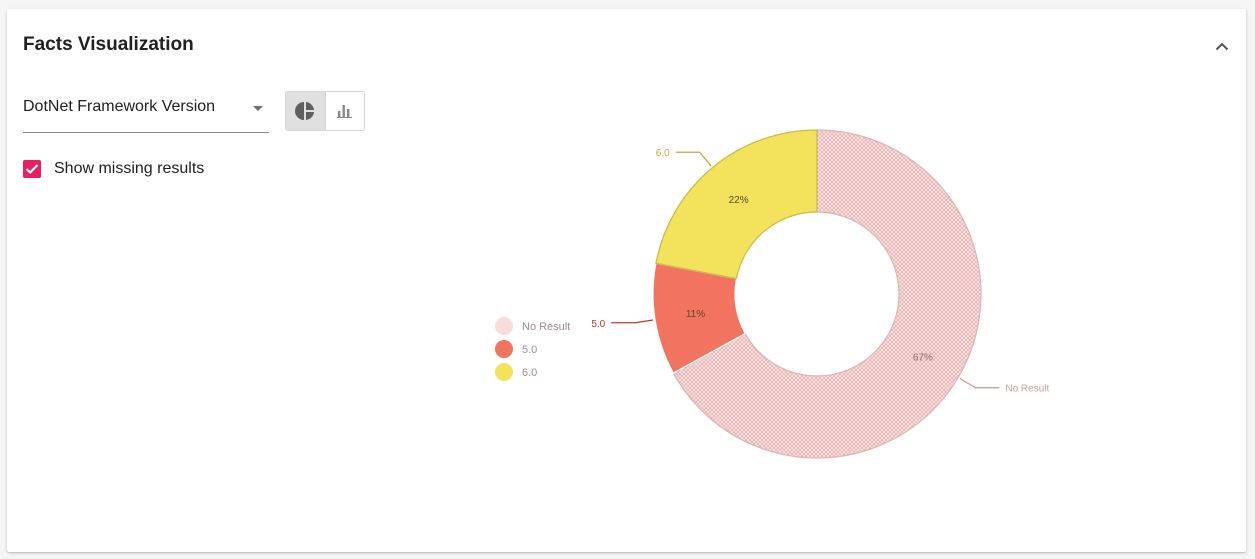  What do you see at coordinates (663, 153) in the screenshot?
I see `slice-outer-label-6-0: 6.0` at bounding box center [663, 153].